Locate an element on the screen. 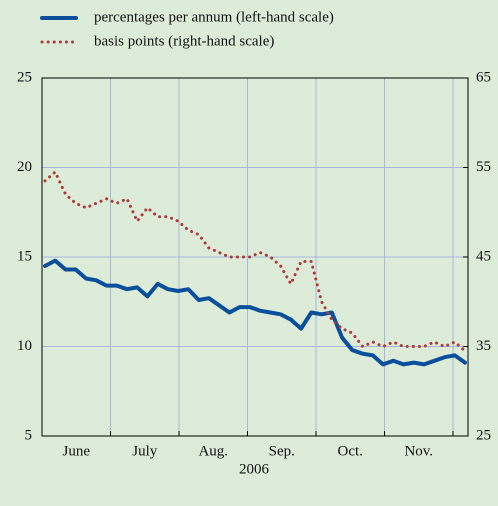 The height and width of the screenshot is (506, 498). x-tick-label: June is located at coordinates (77, 451).